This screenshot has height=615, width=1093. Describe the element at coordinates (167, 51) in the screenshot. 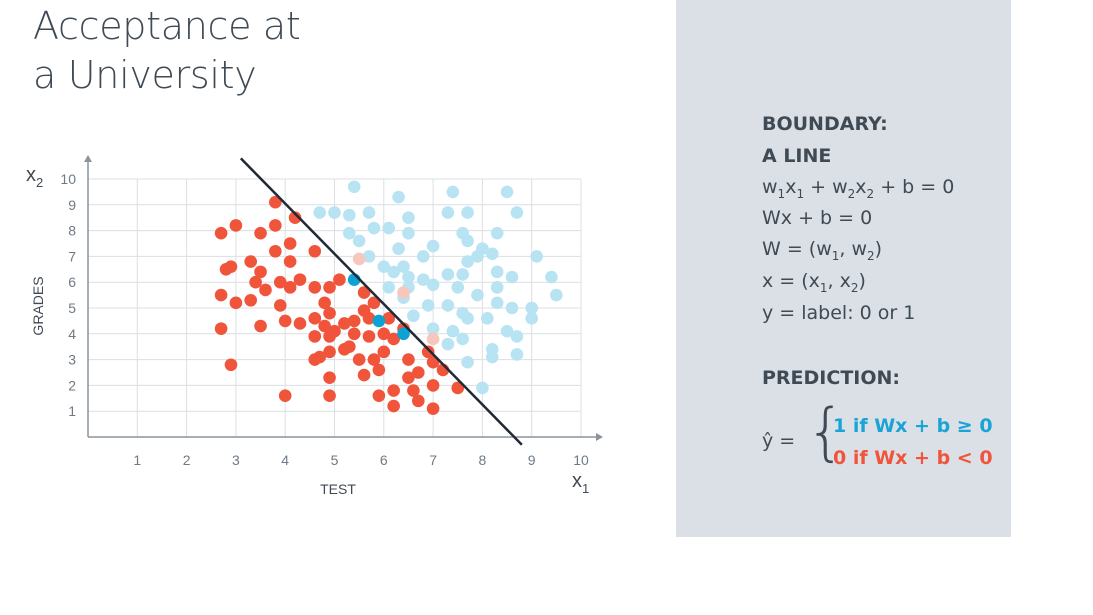

I see `chart-title: Acceptance at a University` at that location.